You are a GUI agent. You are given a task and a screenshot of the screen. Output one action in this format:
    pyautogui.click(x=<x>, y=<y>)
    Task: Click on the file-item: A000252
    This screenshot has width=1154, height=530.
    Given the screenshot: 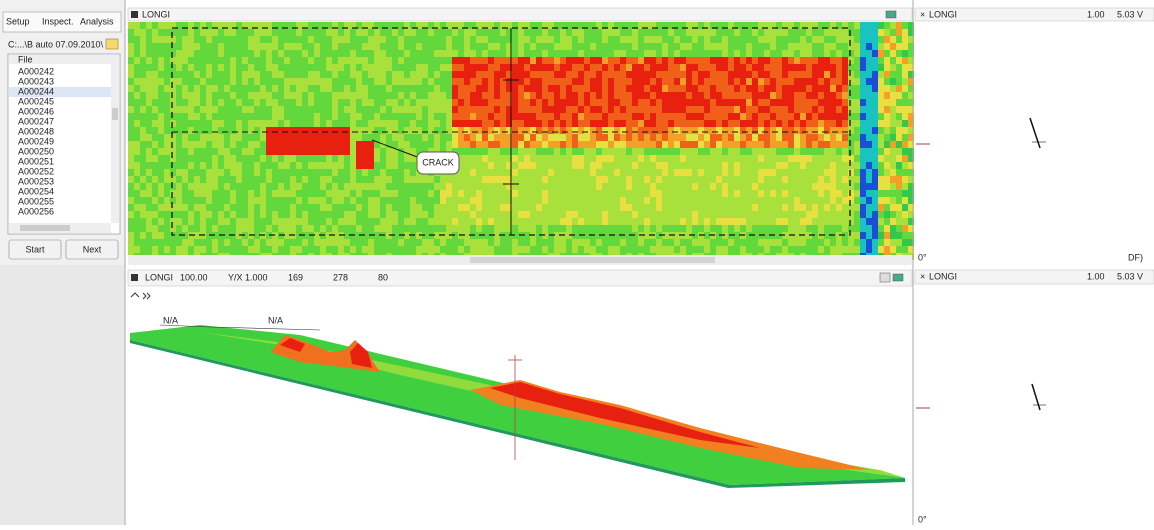 What is the action you would take?
    pyautogui.click(x=36, y=171)
    